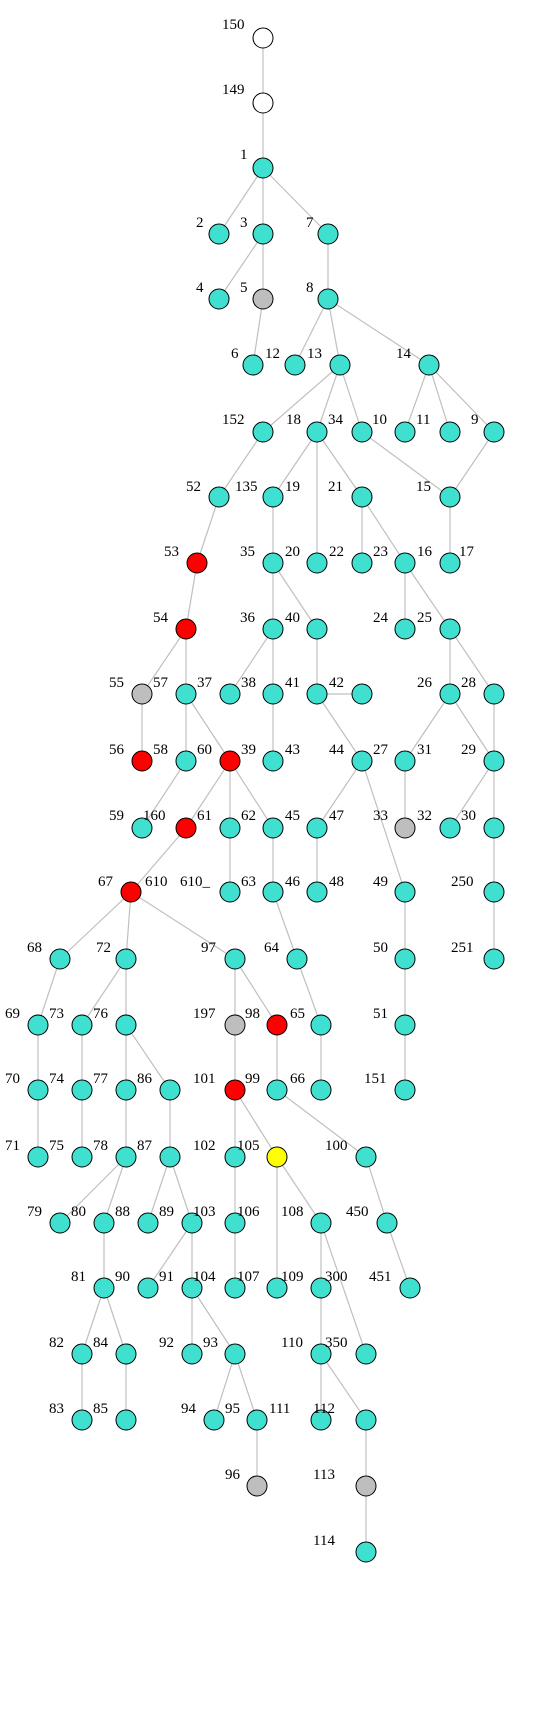 This screenshot has height=1713, width=556. What do you see at coordinates (230, 892) in the screenshot?
I see `node-610_` at bounding box center [230, 892].